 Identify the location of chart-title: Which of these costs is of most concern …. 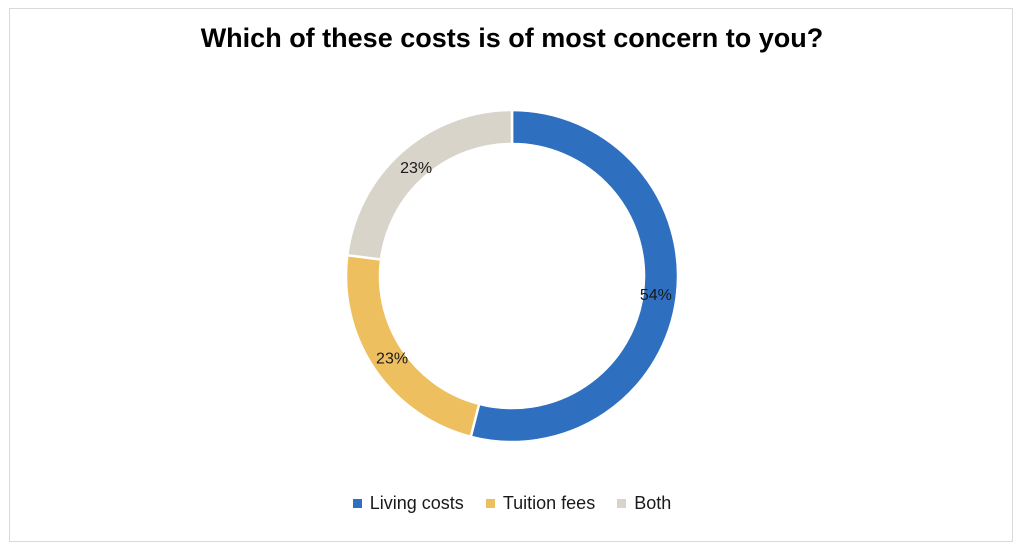
(512, 38).